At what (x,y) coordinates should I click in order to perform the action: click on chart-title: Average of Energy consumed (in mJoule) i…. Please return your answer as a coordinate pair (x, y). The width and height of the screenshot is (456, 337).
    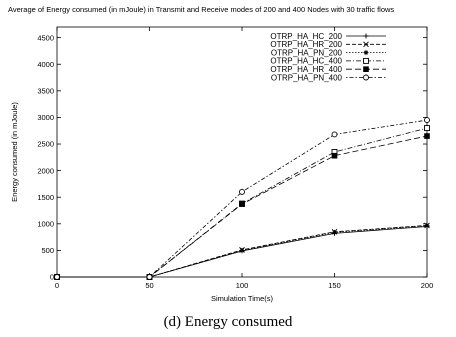
    Looking at the image, I should click on (201, 9).